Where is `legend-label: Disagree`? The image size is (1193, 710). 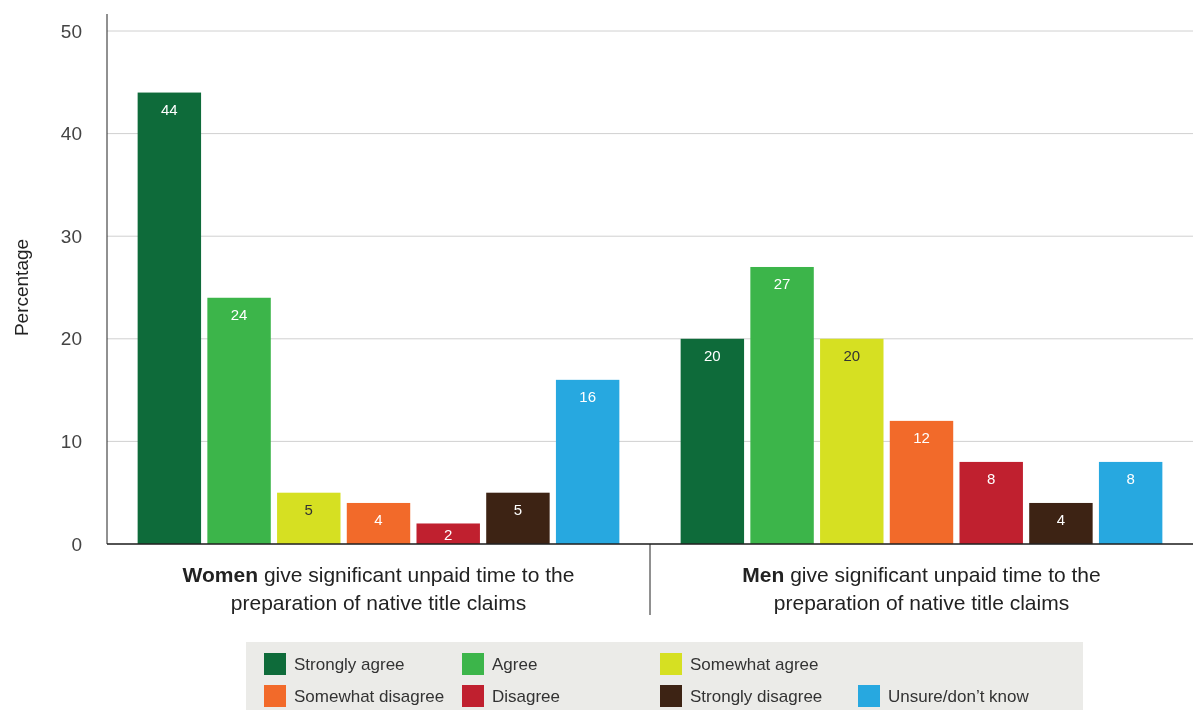 legend-label: Disagree is located at coordinates (526, 696).